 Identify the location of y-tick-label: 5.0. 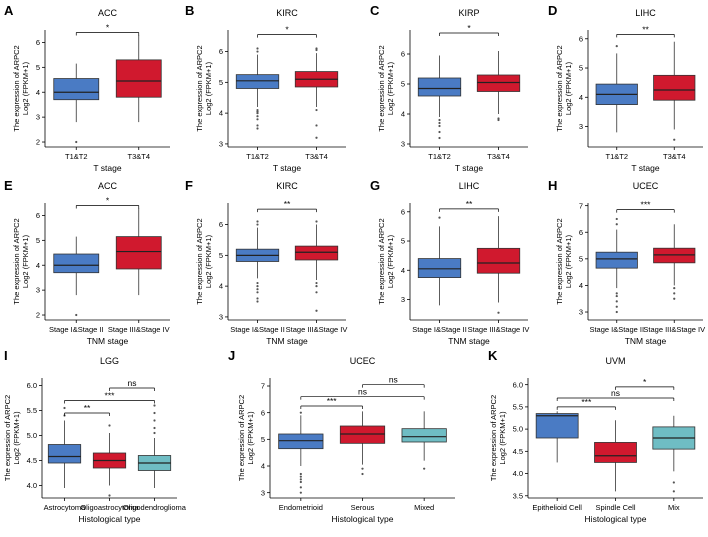
(32, 435).